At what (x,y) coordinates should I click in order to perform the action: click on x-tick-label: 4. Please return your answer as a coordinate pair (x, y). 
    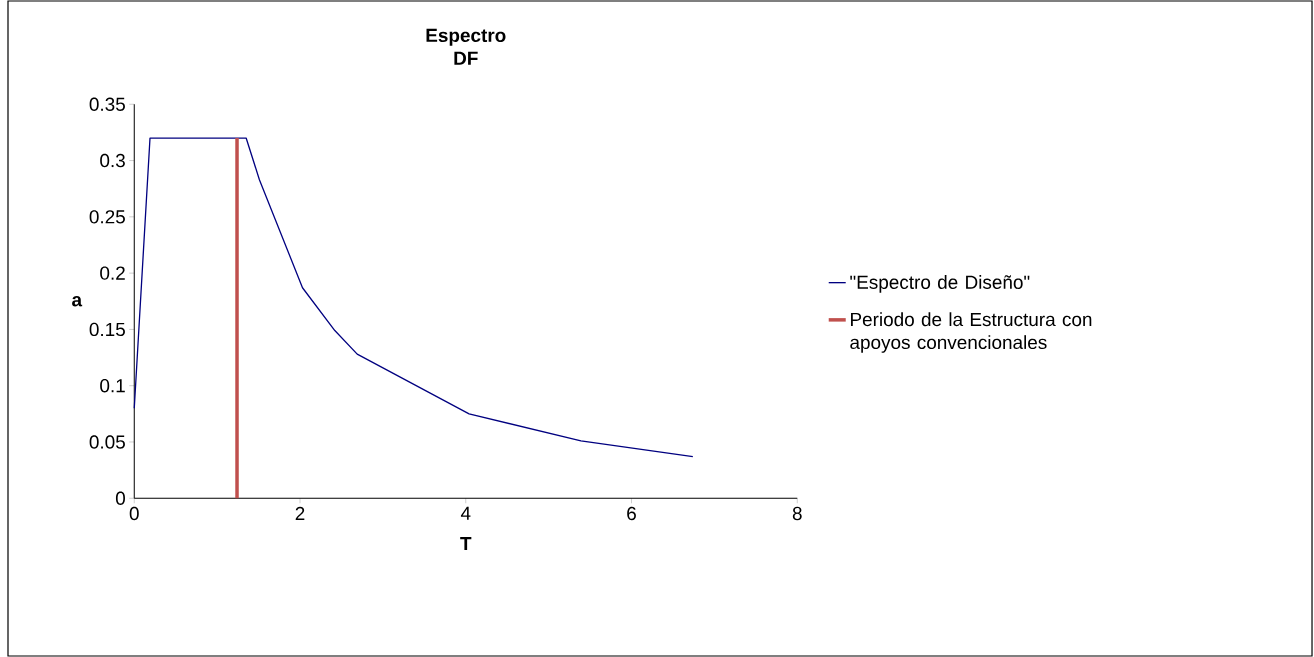
    Looking at the image, I should click on (465, 513).